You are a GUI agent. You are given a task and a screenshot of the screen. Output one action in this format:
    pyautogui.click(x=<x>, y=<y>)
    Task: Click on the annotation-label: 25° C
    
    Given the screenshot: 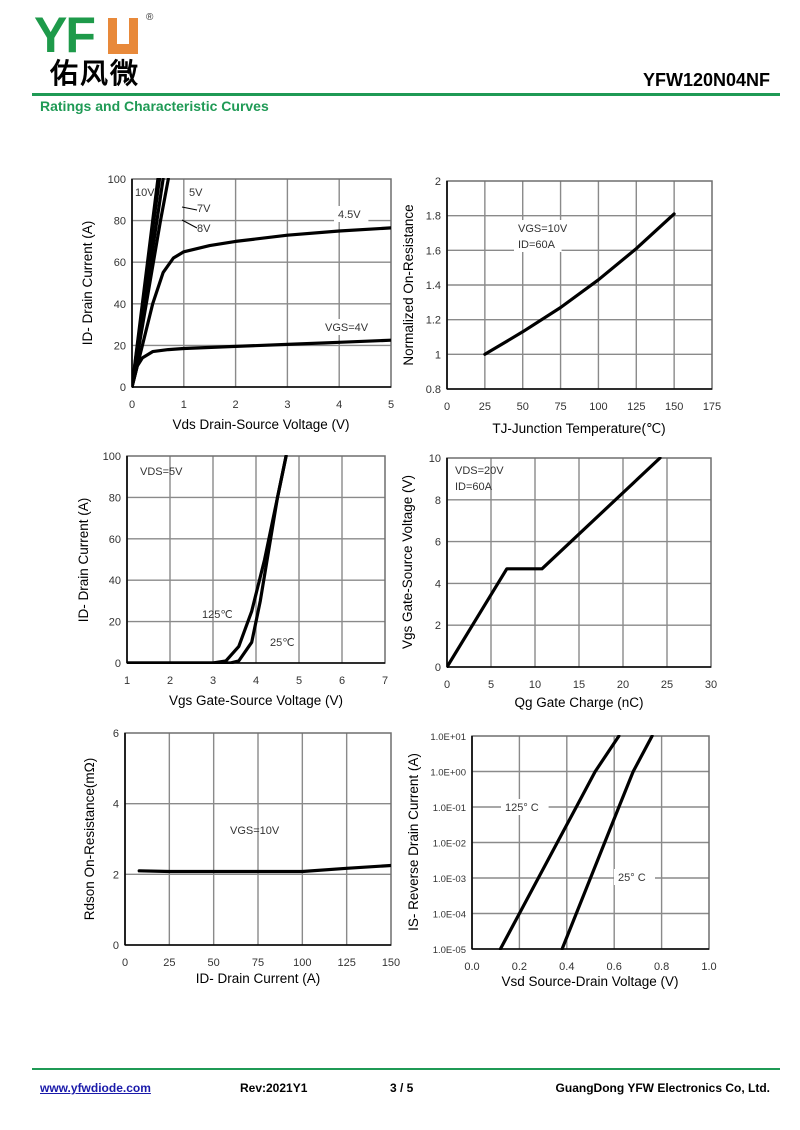 What is the action you would take?
    pyautogui.click(x=632, y=878)
    